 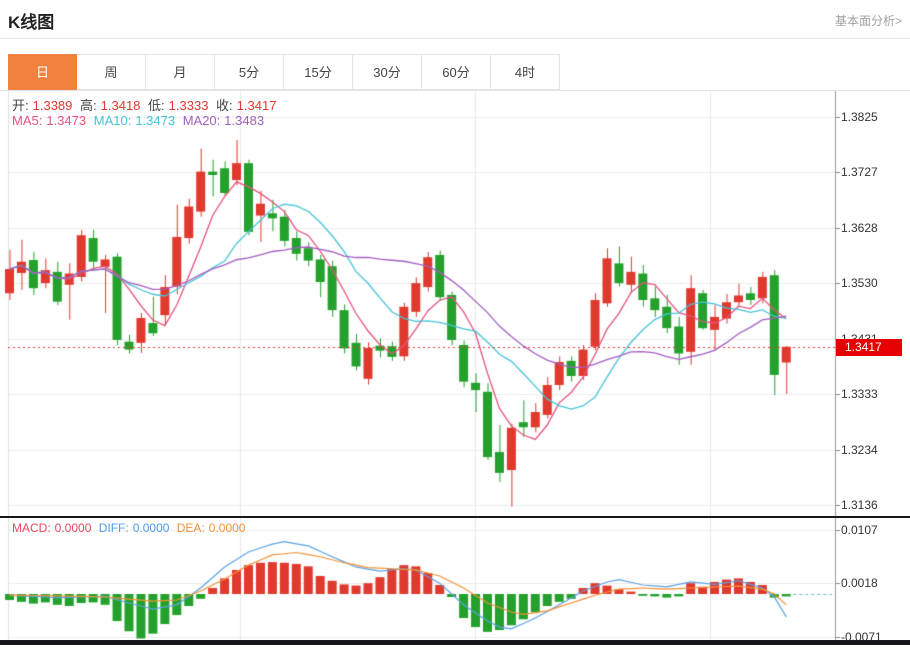 I want to click on ohlc-readout: 开: 1.3389 高: 1.3418 低: 1.3333 收: 1.3417, so click(x=146, y=104).